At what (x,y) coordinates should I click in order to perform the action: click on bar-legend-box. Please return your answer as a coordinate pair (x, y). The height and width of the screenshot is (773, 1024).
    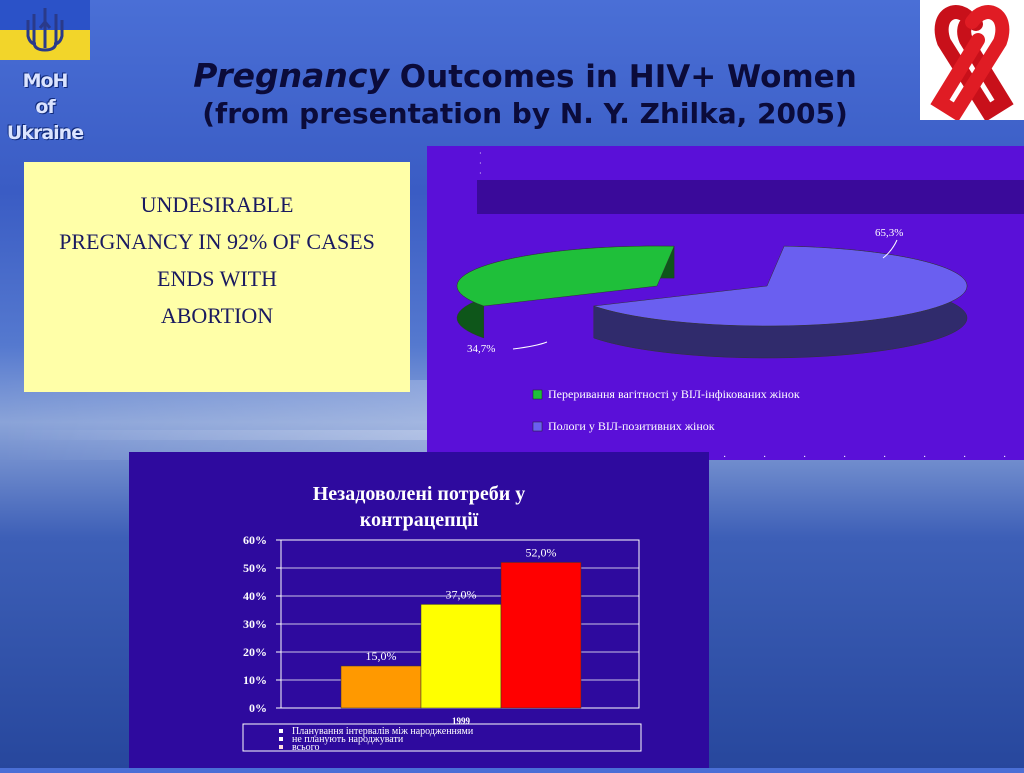
    Looking at the image, I should click on (442, 737).